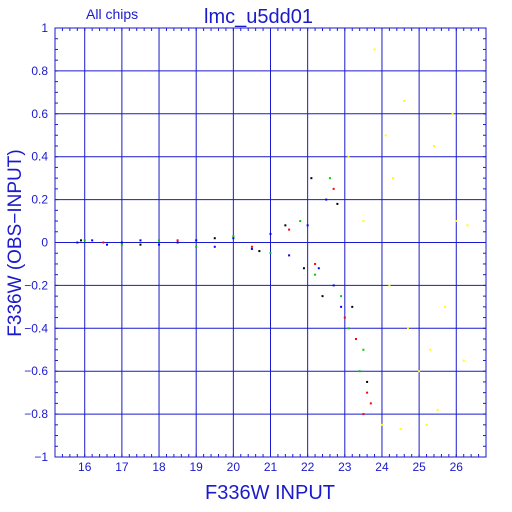 Image resolution: width=512 pixels, height=512 pixels. What do you see at coordinates (457, 467) in the screenshot?
I see `x-tick-label: 26` at bounding box center [457, 467].